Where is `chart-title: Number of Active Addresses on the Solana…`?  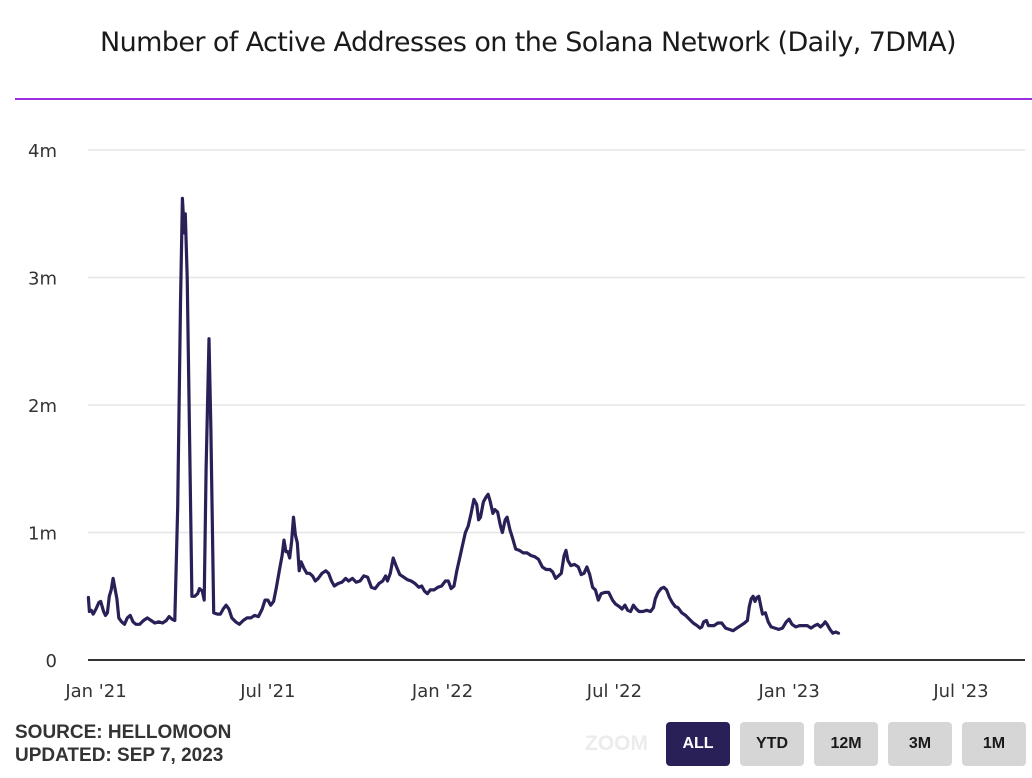
chart-title: Number of Active Addresses on the Solana… is located at coordinates (528, 42).